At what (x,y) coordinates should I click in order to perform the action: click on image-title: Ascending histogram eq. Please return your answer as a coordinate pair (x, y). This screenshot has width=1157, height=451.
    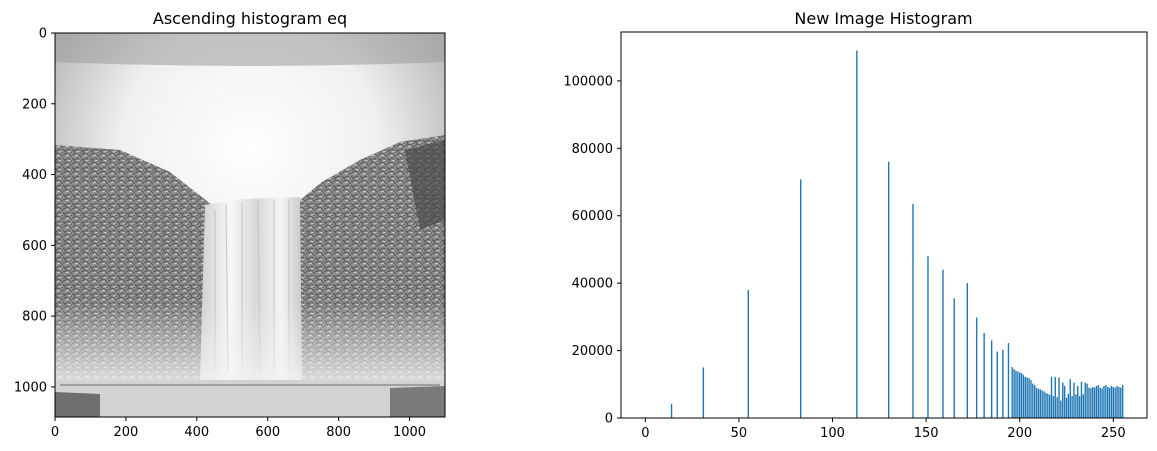
    Looking at the image, I should click on (250, 18).